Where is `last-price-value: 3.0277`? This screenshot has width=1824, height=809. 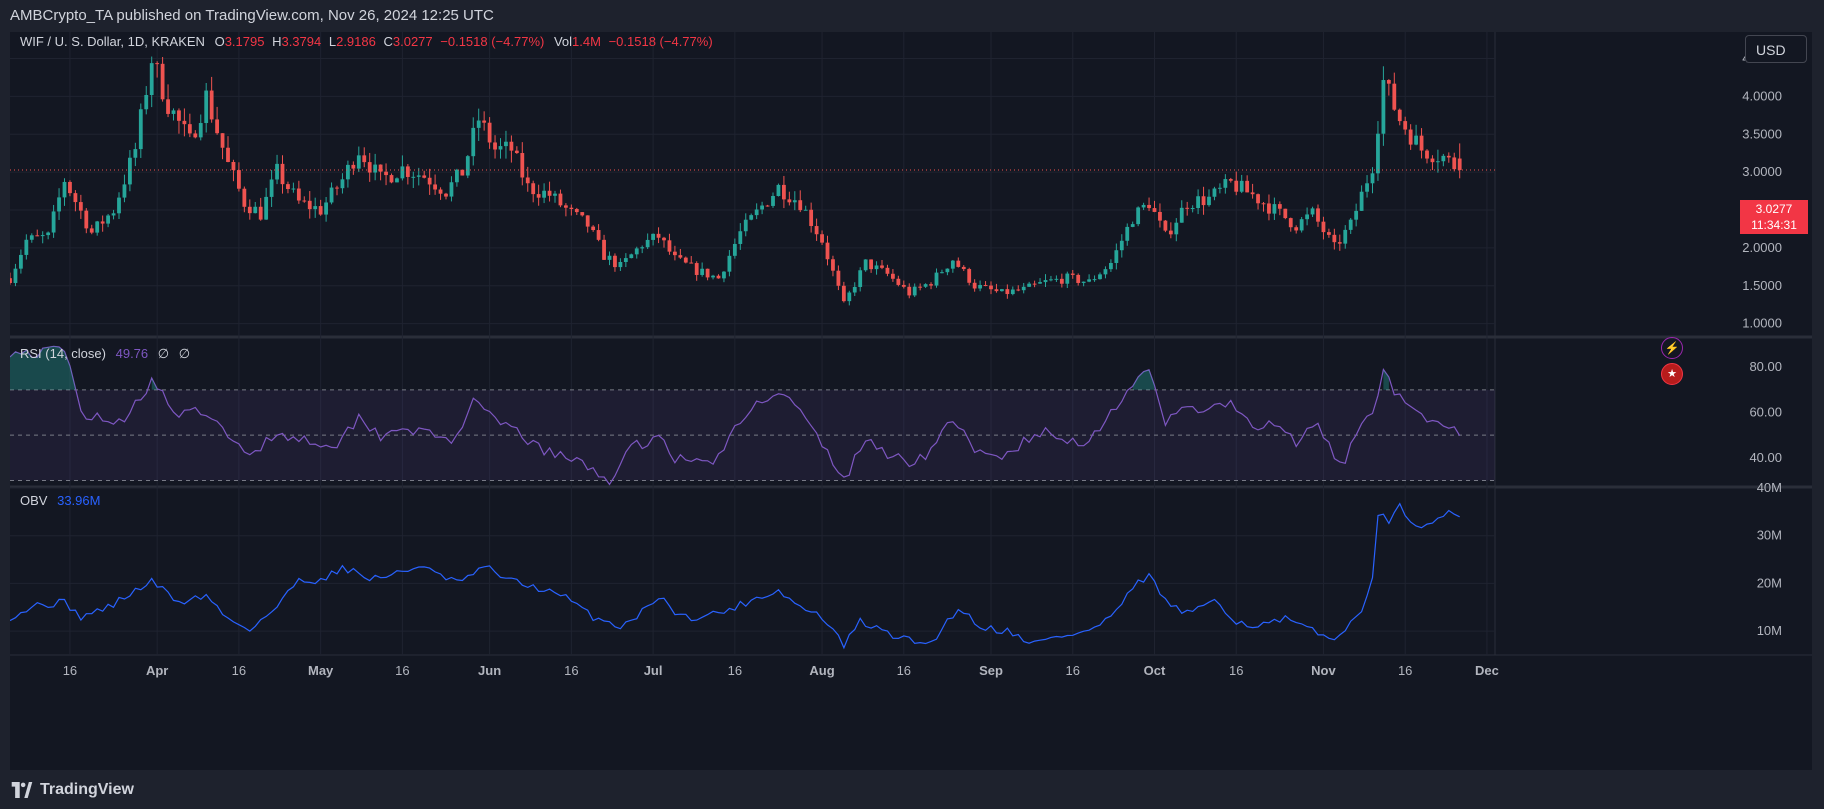
last-price-value: 3.0277 is located at coordinates (1774, 209).